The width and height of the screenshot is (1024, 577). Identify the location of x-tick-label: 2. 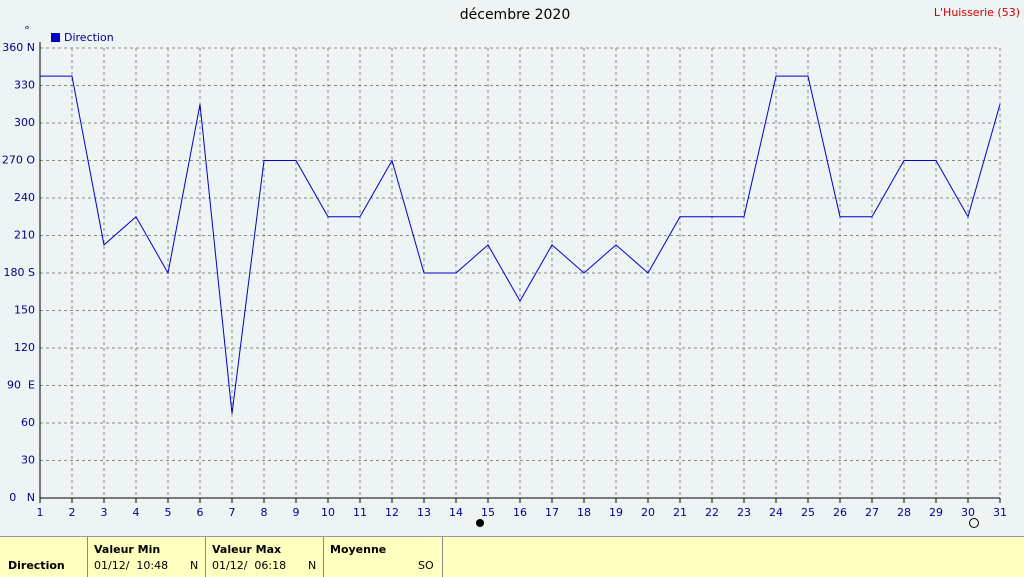
(72, 512).